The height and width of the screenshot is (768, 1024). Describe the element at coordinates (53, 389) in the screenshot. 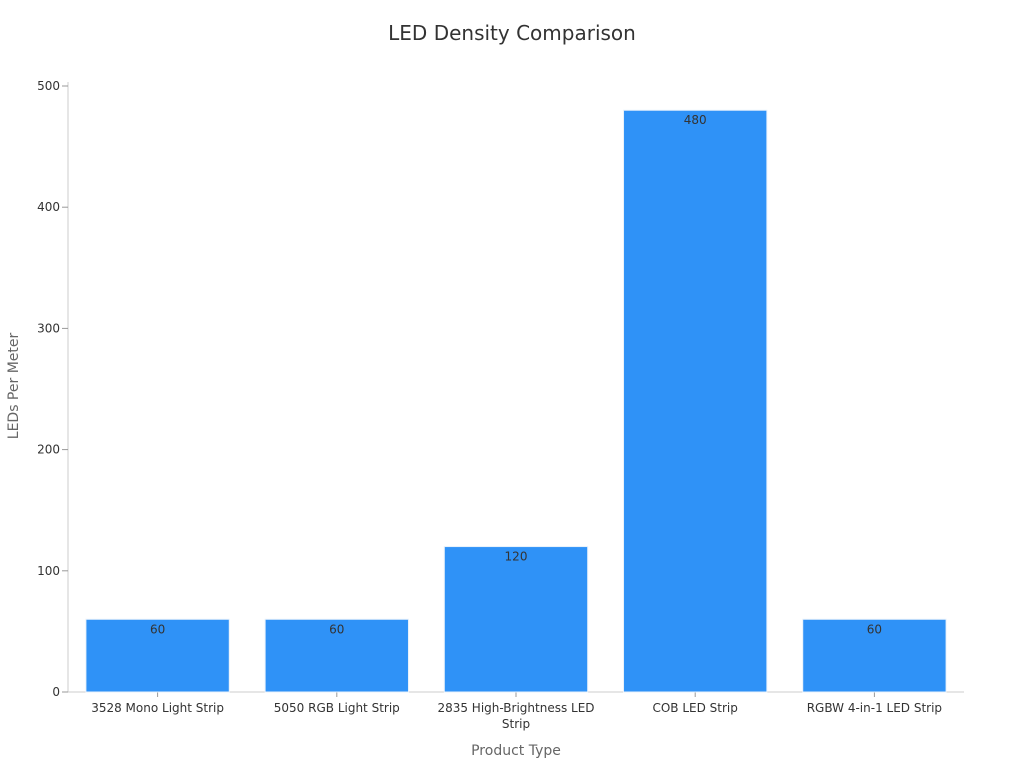

I see `y-axis: 0 100 200 300 400 500` at that location.